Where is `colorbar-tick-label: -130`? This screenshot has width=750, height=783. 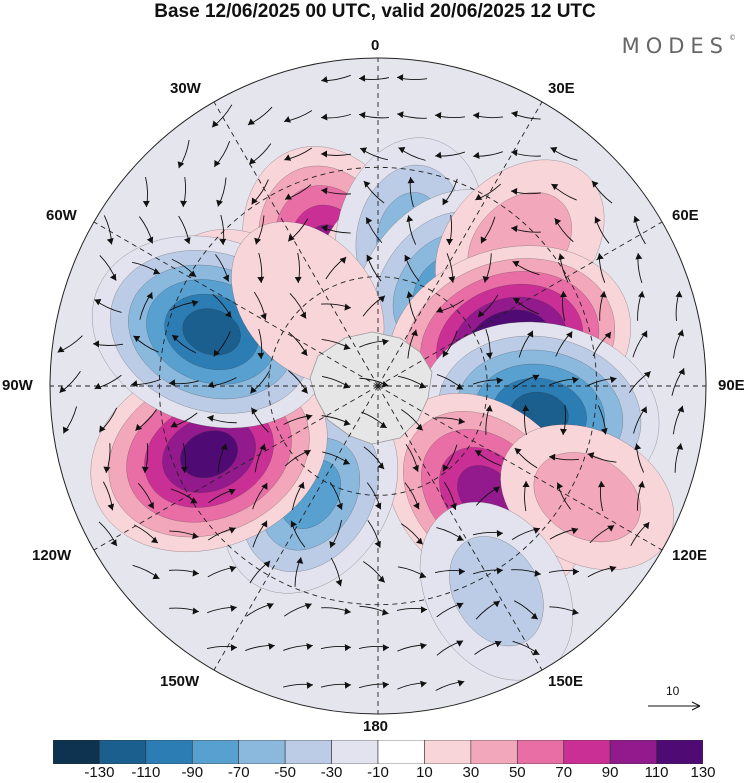 colorbar-tick-label: -130 is located at coordinates (99, 772).